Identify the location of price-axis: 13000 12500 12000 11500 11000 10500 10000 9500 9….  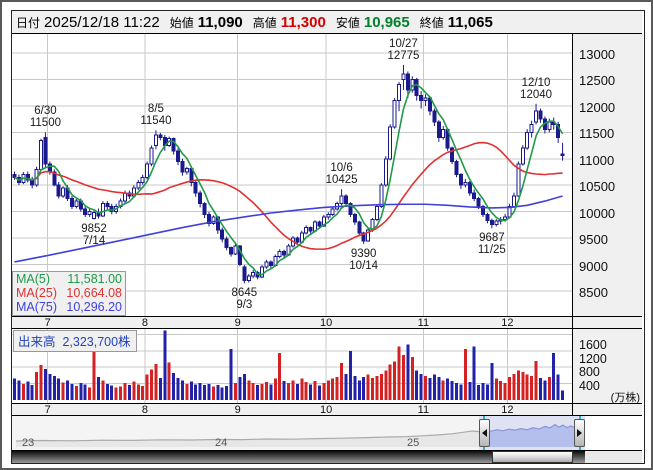
(607, 175).